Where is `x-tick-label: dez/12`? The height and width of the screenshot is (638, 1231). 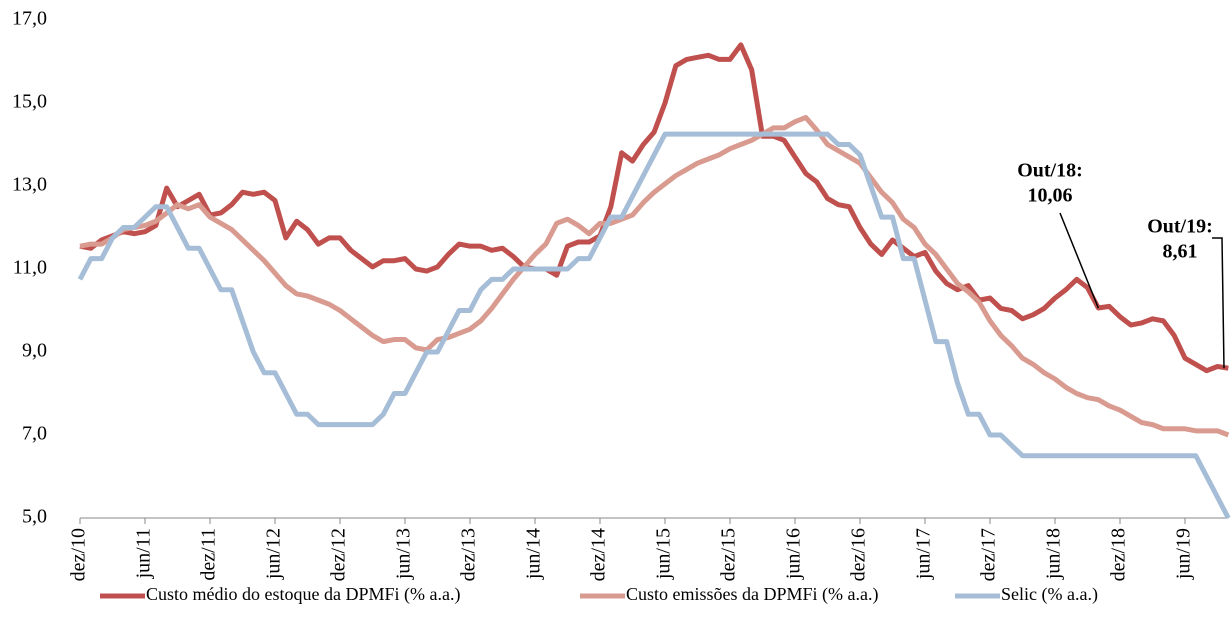 x-tick-label: dez/12 is located at coordinates (339, 554).